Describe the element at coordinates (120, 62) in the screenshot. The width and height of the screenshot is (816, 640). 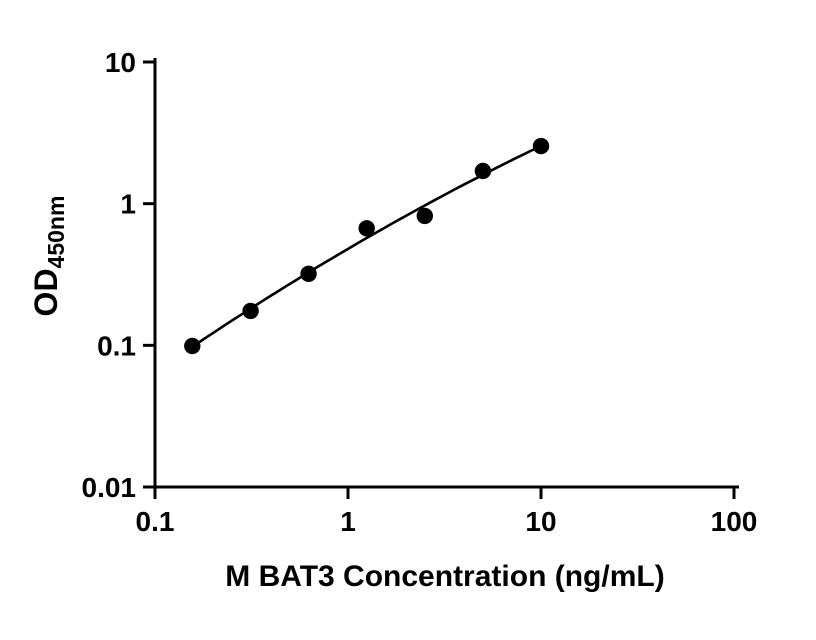
I see `y-tick-label: 10` at that location.